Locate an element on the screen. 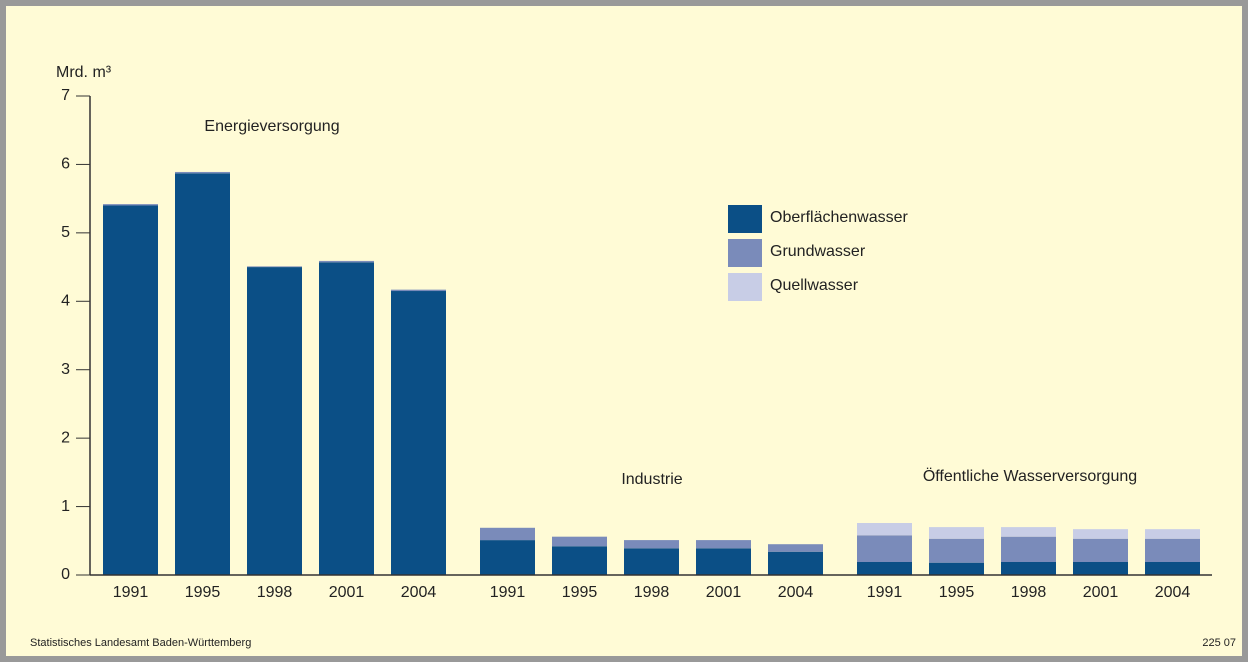 Image resolution: width=1248 pixels, height=662 pixels. y-axis-label: Mrd. m³ is located at coordinates (84, 72).